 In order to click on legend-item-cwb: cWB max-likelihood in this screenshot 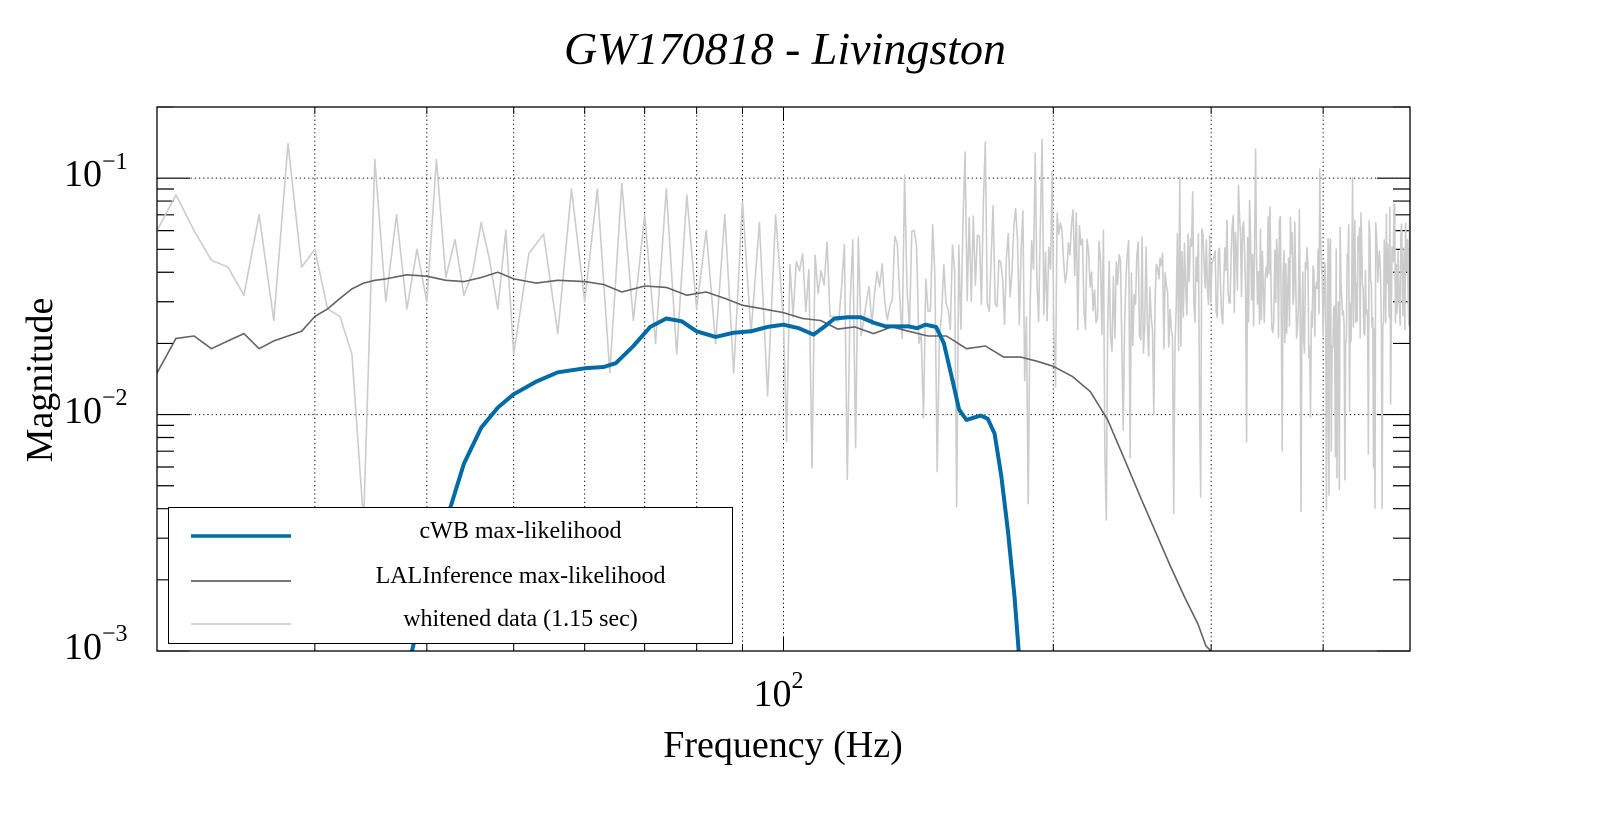, I will do `click(450, 534)`.